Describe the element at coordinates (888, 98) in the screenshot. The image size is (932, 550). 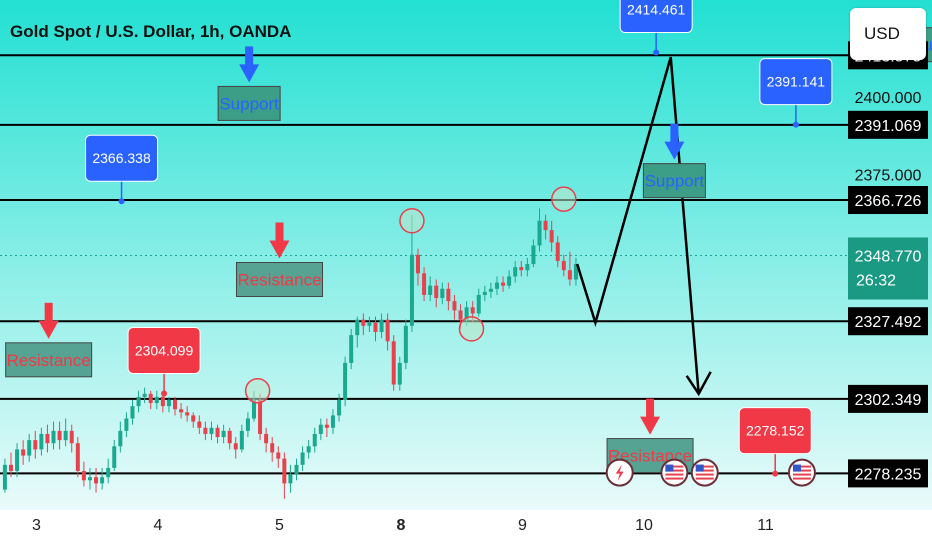
I see `price-axis-label: 2400.000` at that location.